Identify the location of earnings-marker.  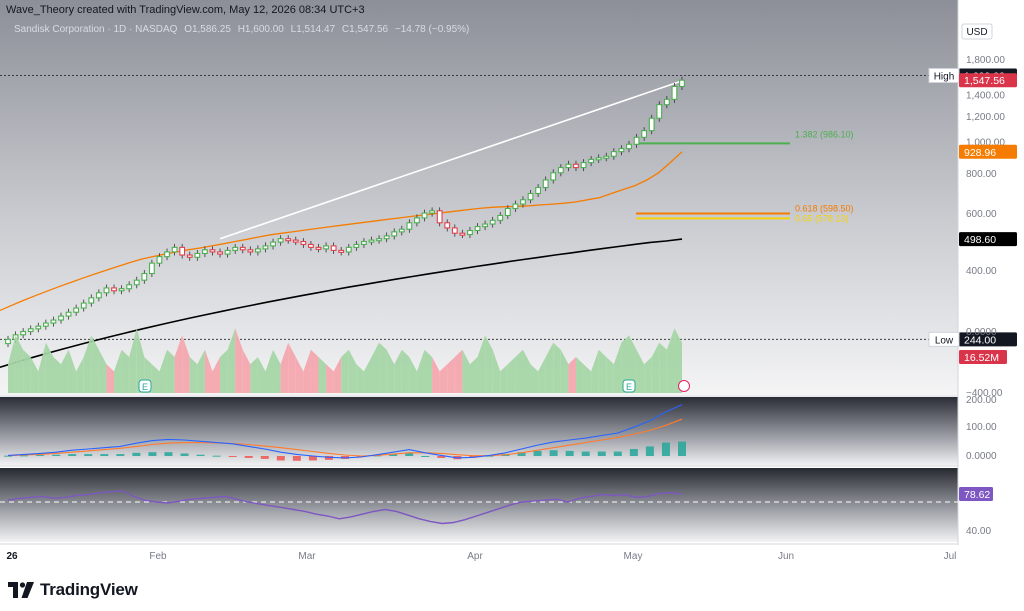
(145, 386).